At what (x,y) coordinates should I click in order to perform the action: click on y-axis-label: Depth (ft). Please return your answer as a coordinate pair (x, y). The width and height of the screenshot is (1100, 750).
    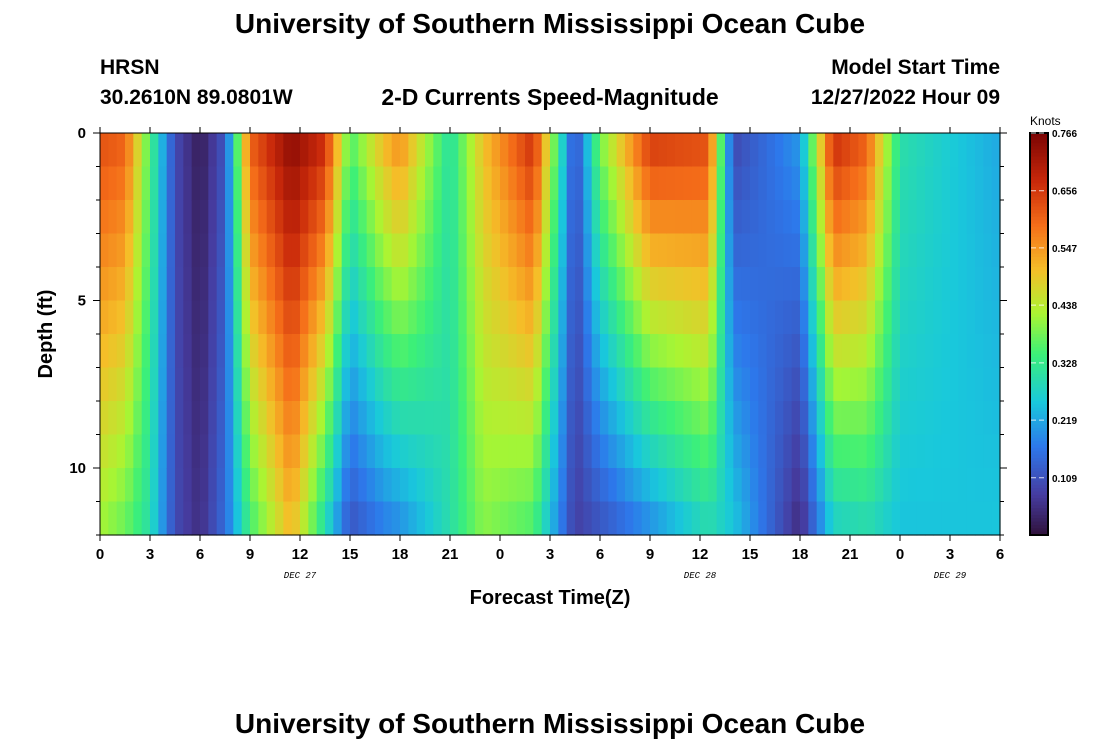
    Looking at the image, I should click on (46, 334).